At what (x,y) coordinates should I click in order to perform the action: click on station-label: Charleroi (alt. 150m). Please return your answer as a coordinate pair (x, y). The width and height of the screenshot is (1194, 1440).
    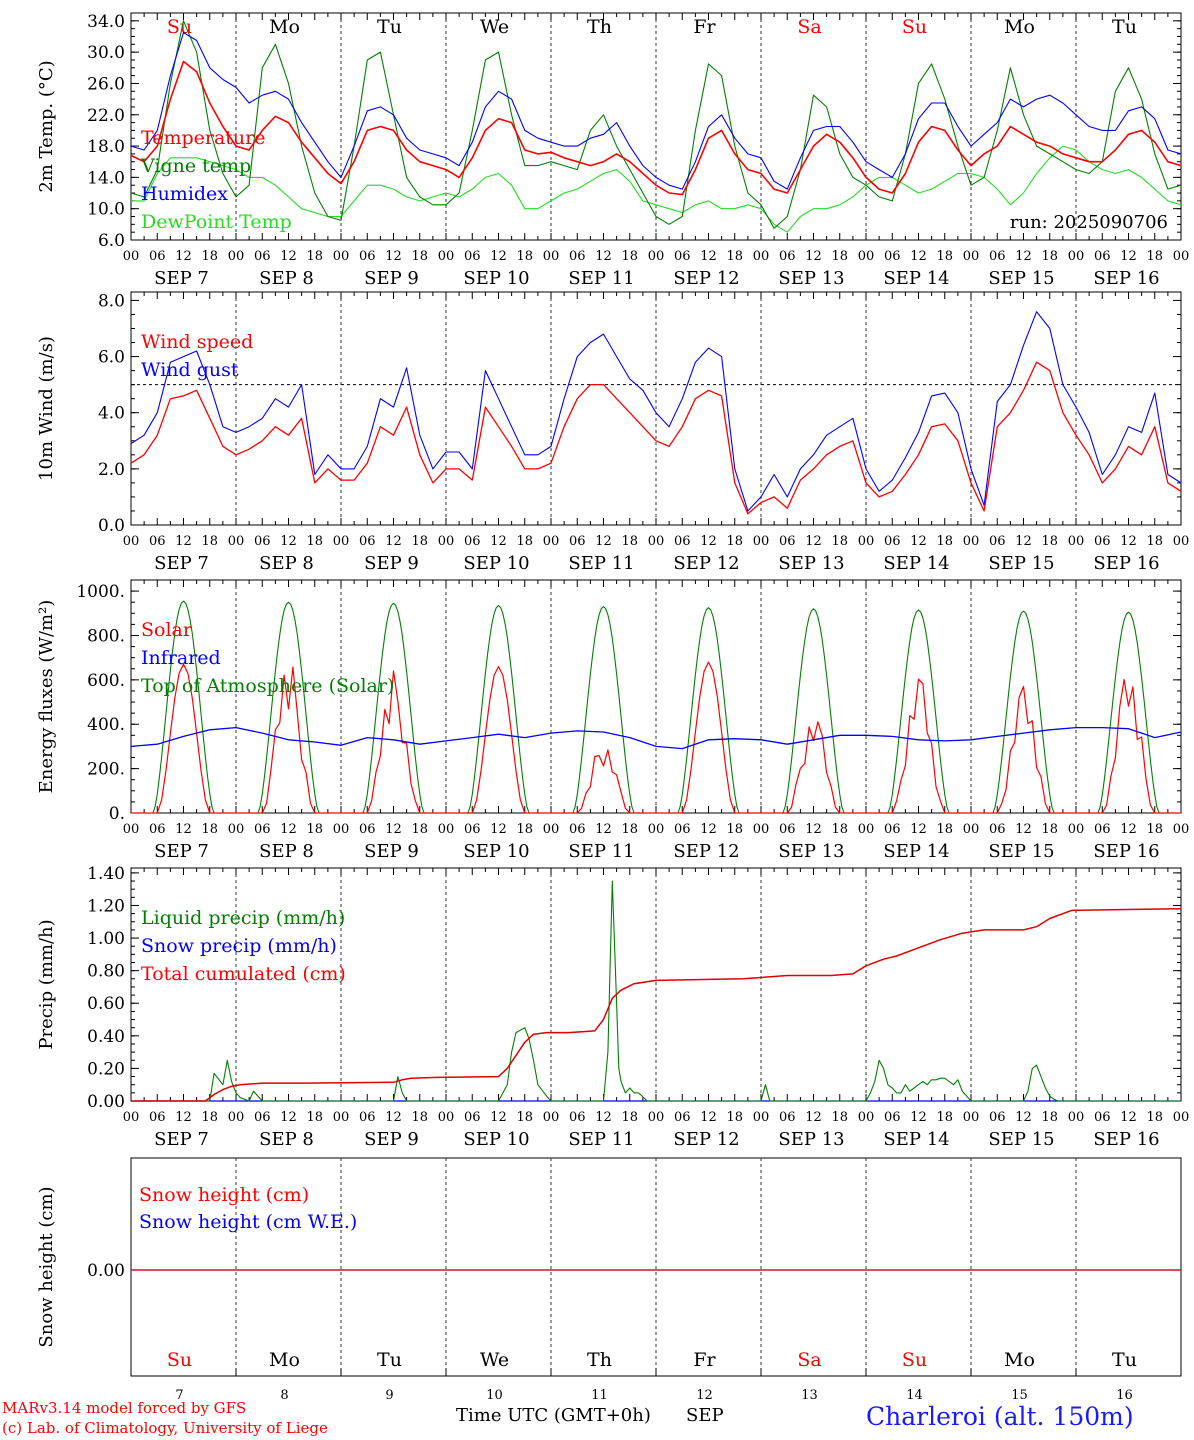
    Looking at the image, I should click on (1000, 1416).